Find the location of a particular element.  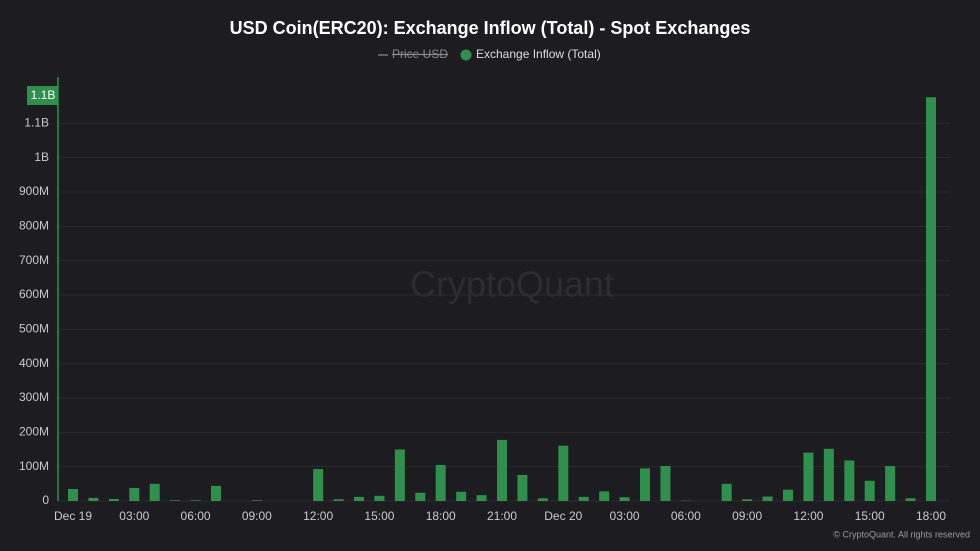

y-tick-label: 800M is located at coordinates (34, 226).